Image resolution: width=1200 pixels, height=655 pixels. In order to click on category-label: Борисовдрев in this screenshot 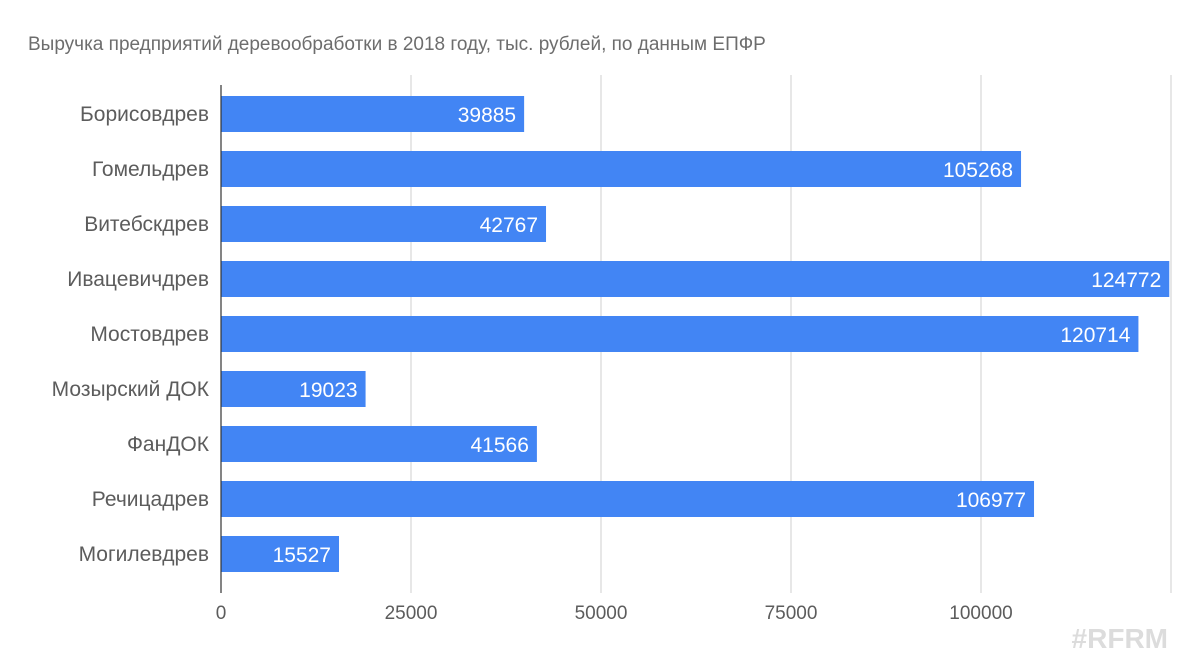, I will do `click(144, 114)`.